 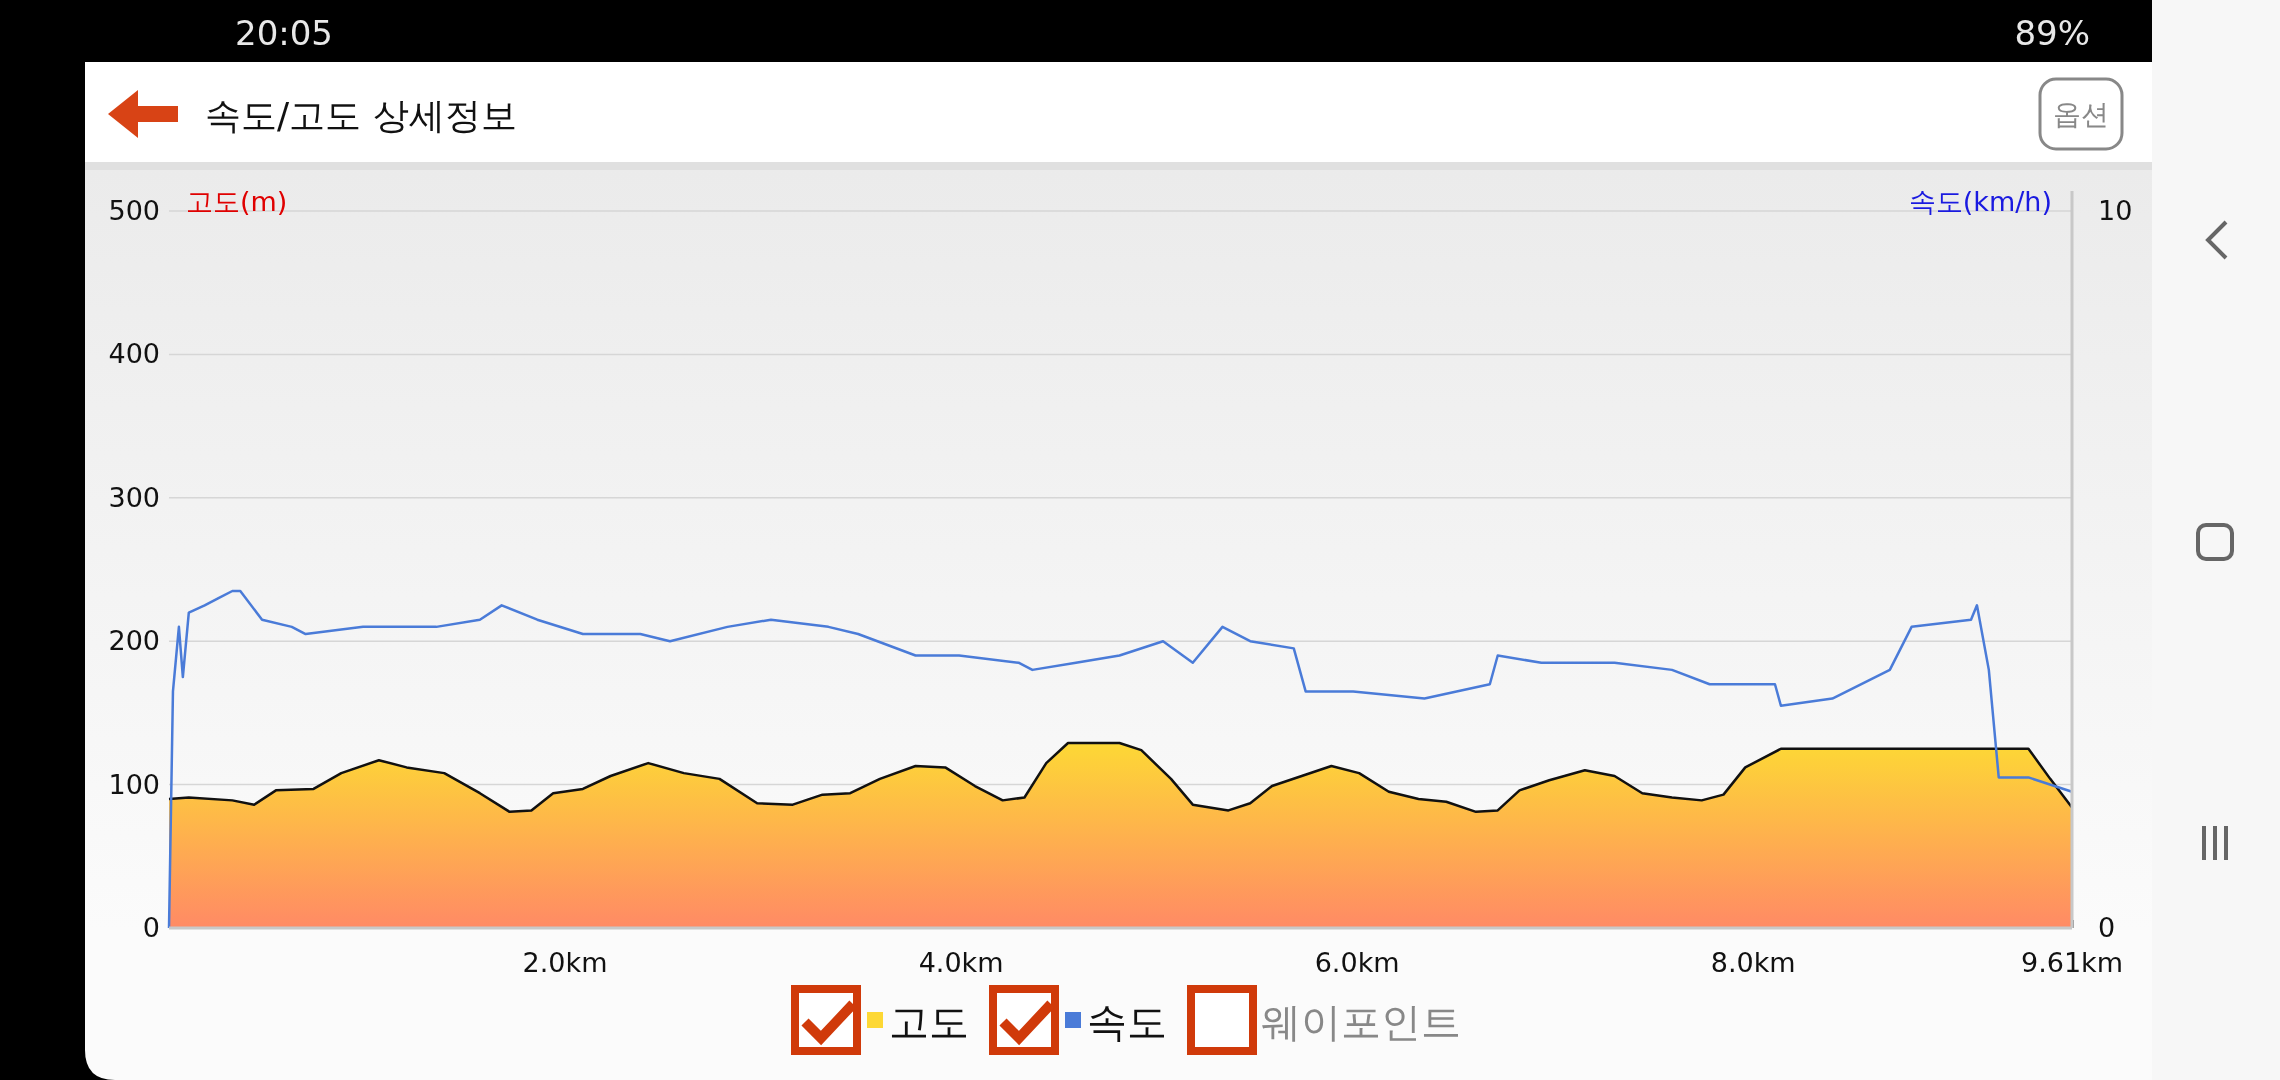 I want to click on chart-title: 속도/고도 상세정보, so click(x=361, y=115).